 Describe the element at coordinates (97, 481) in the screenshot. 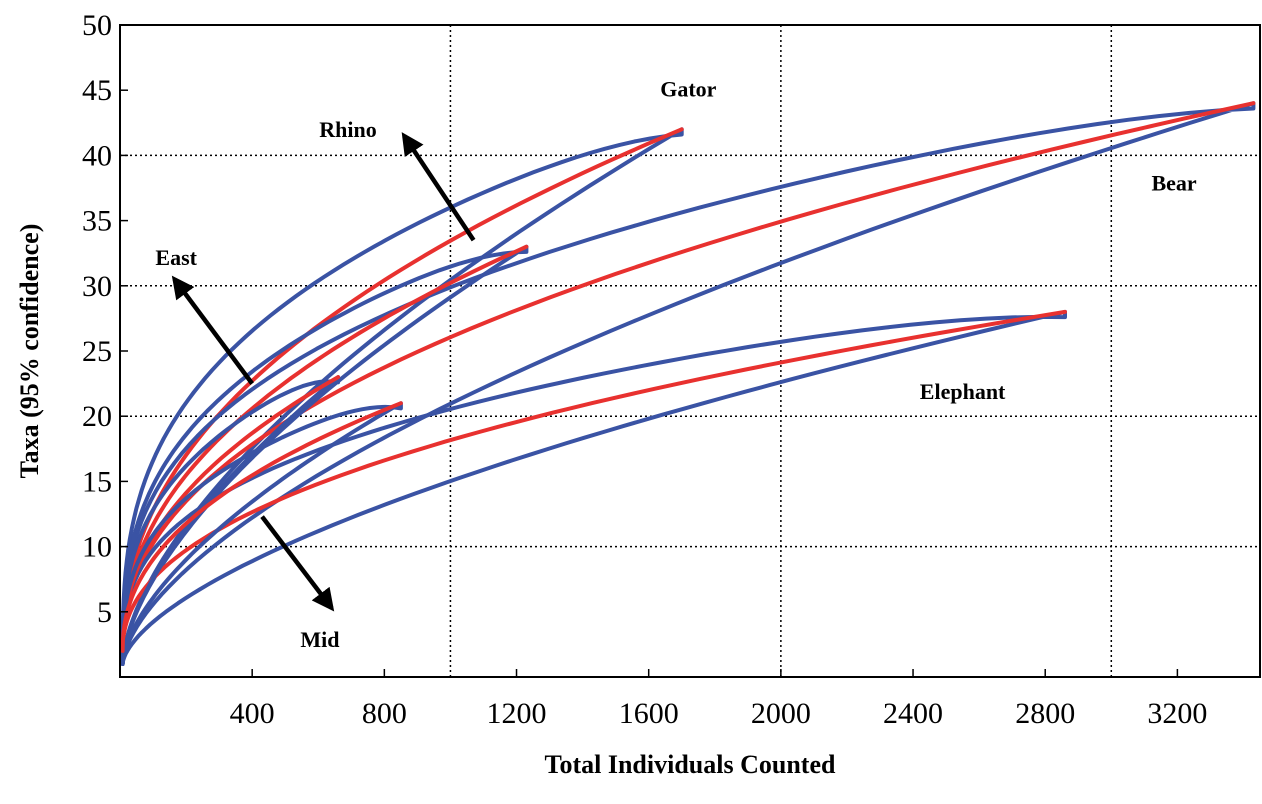

I see `y-tick-label: 15` at that location.